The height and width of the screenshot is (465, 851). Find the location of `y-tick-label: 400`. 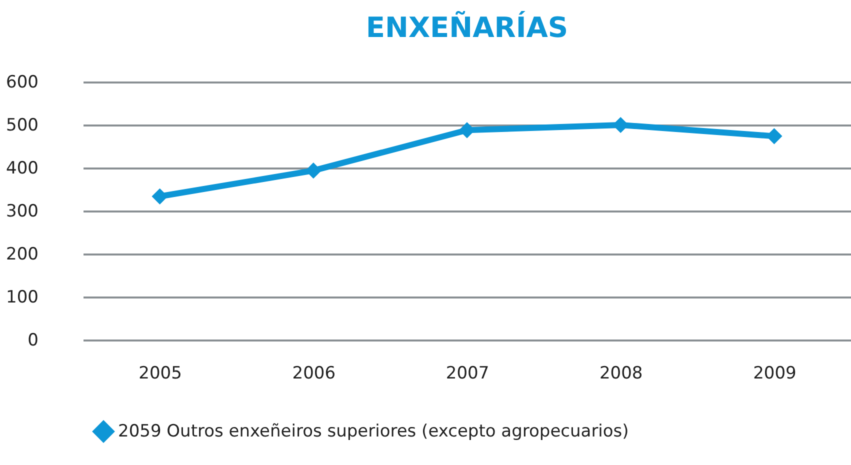

y-tick-label: 400 is located at coordinates (22, 168).